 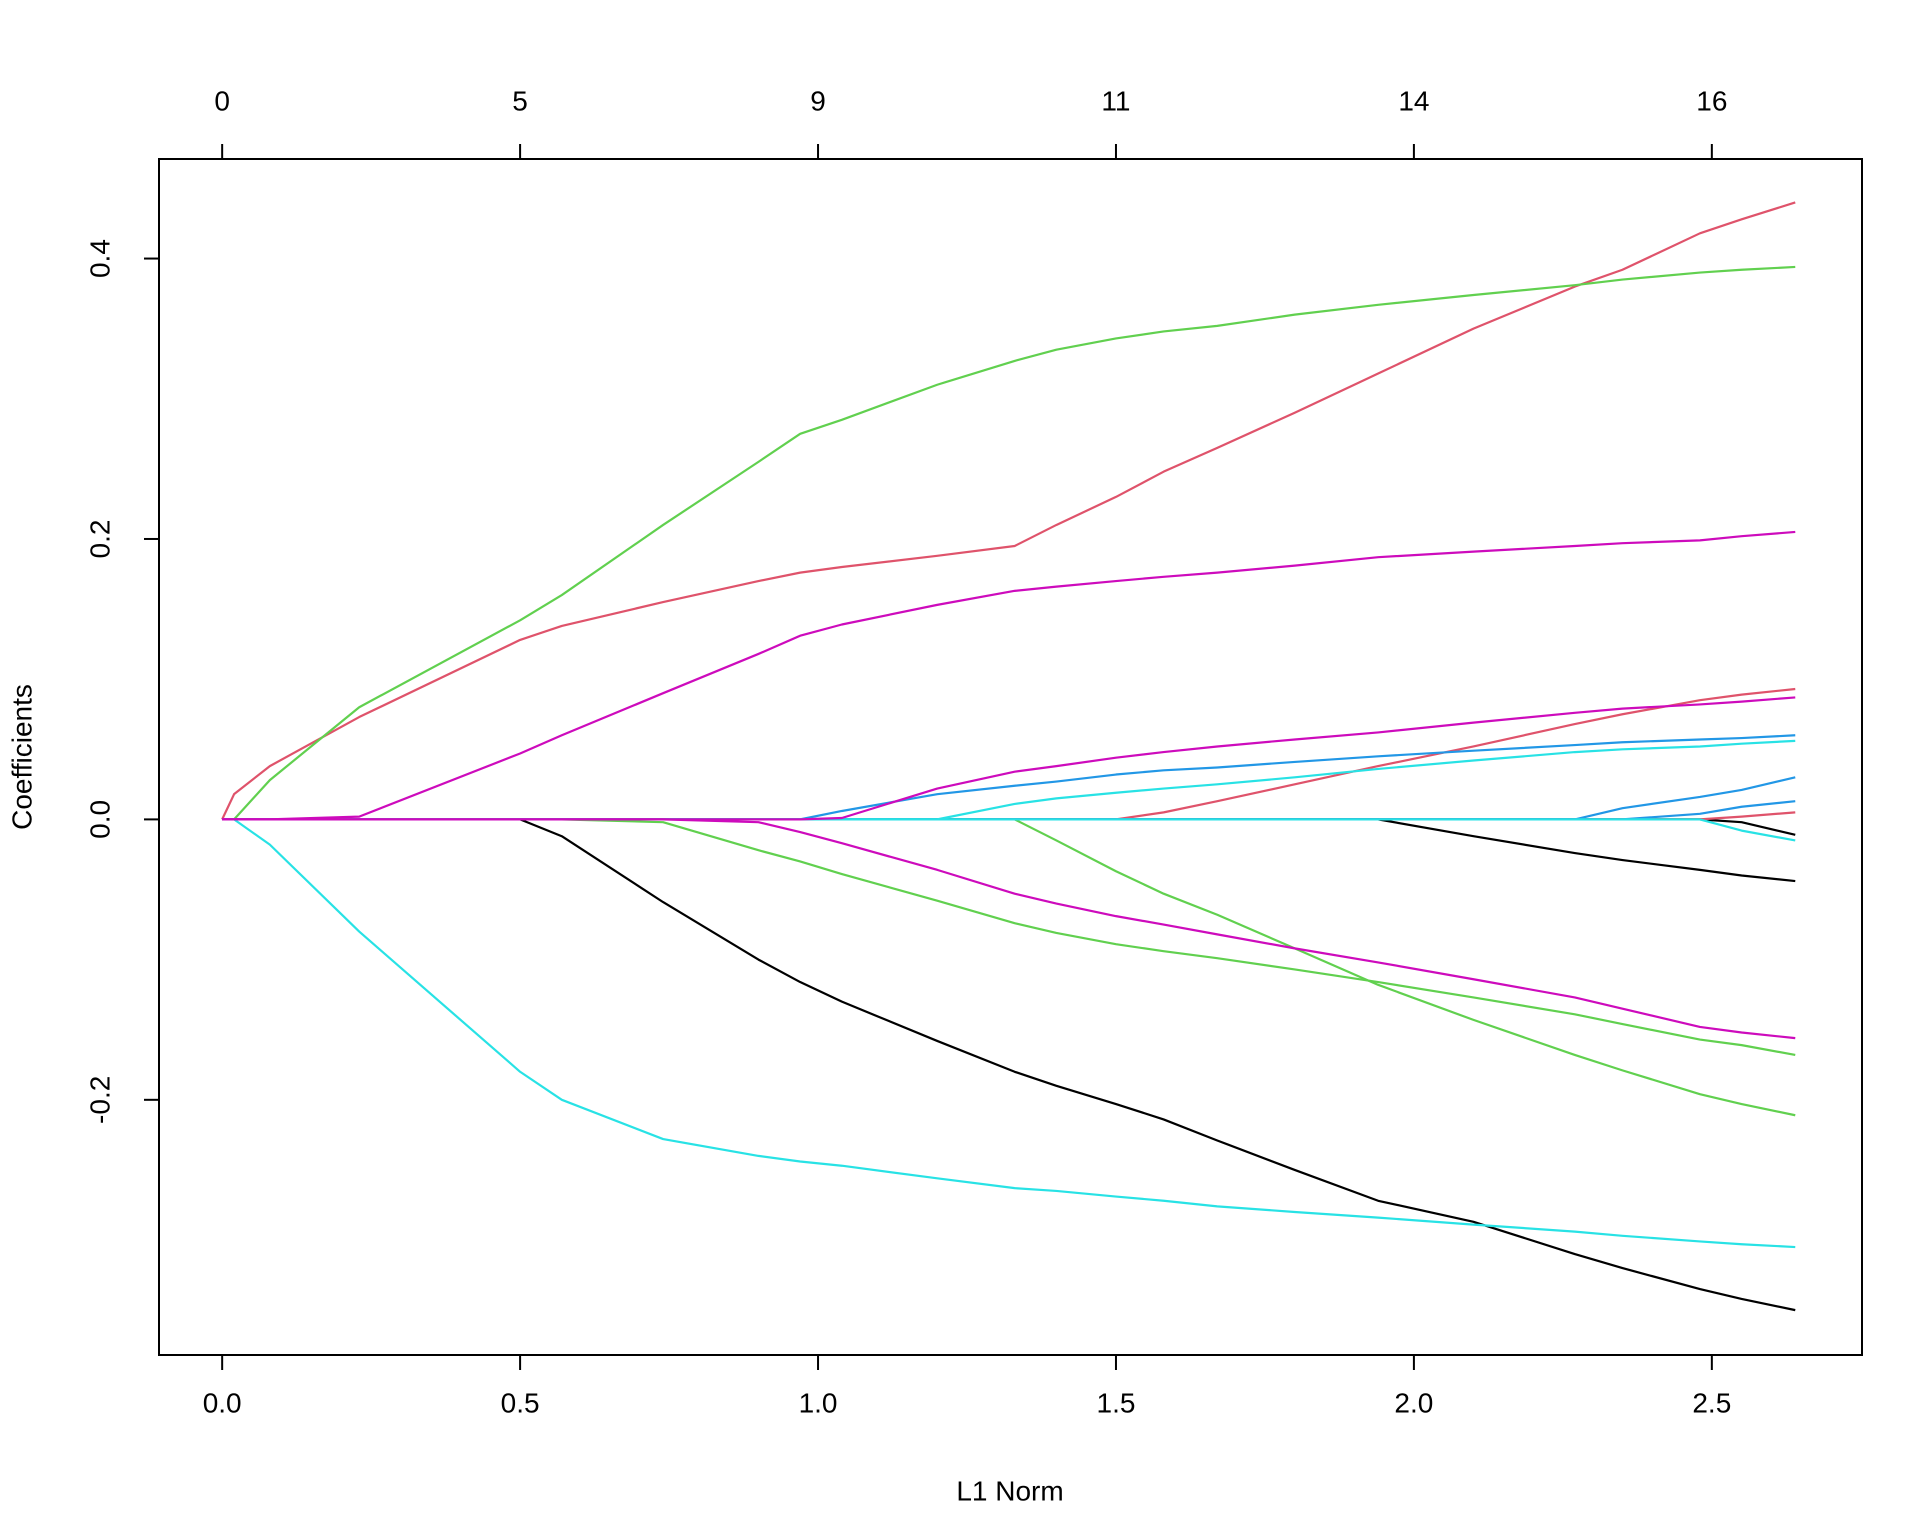 I want to click on x2-tick-label: 5, so click(x=520, y=100).